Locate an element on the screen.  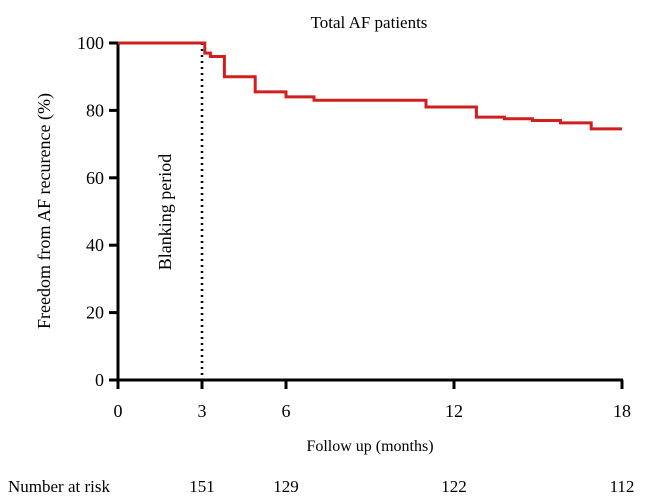
x-tick-label: 0 is located at coordinates (118, 411).